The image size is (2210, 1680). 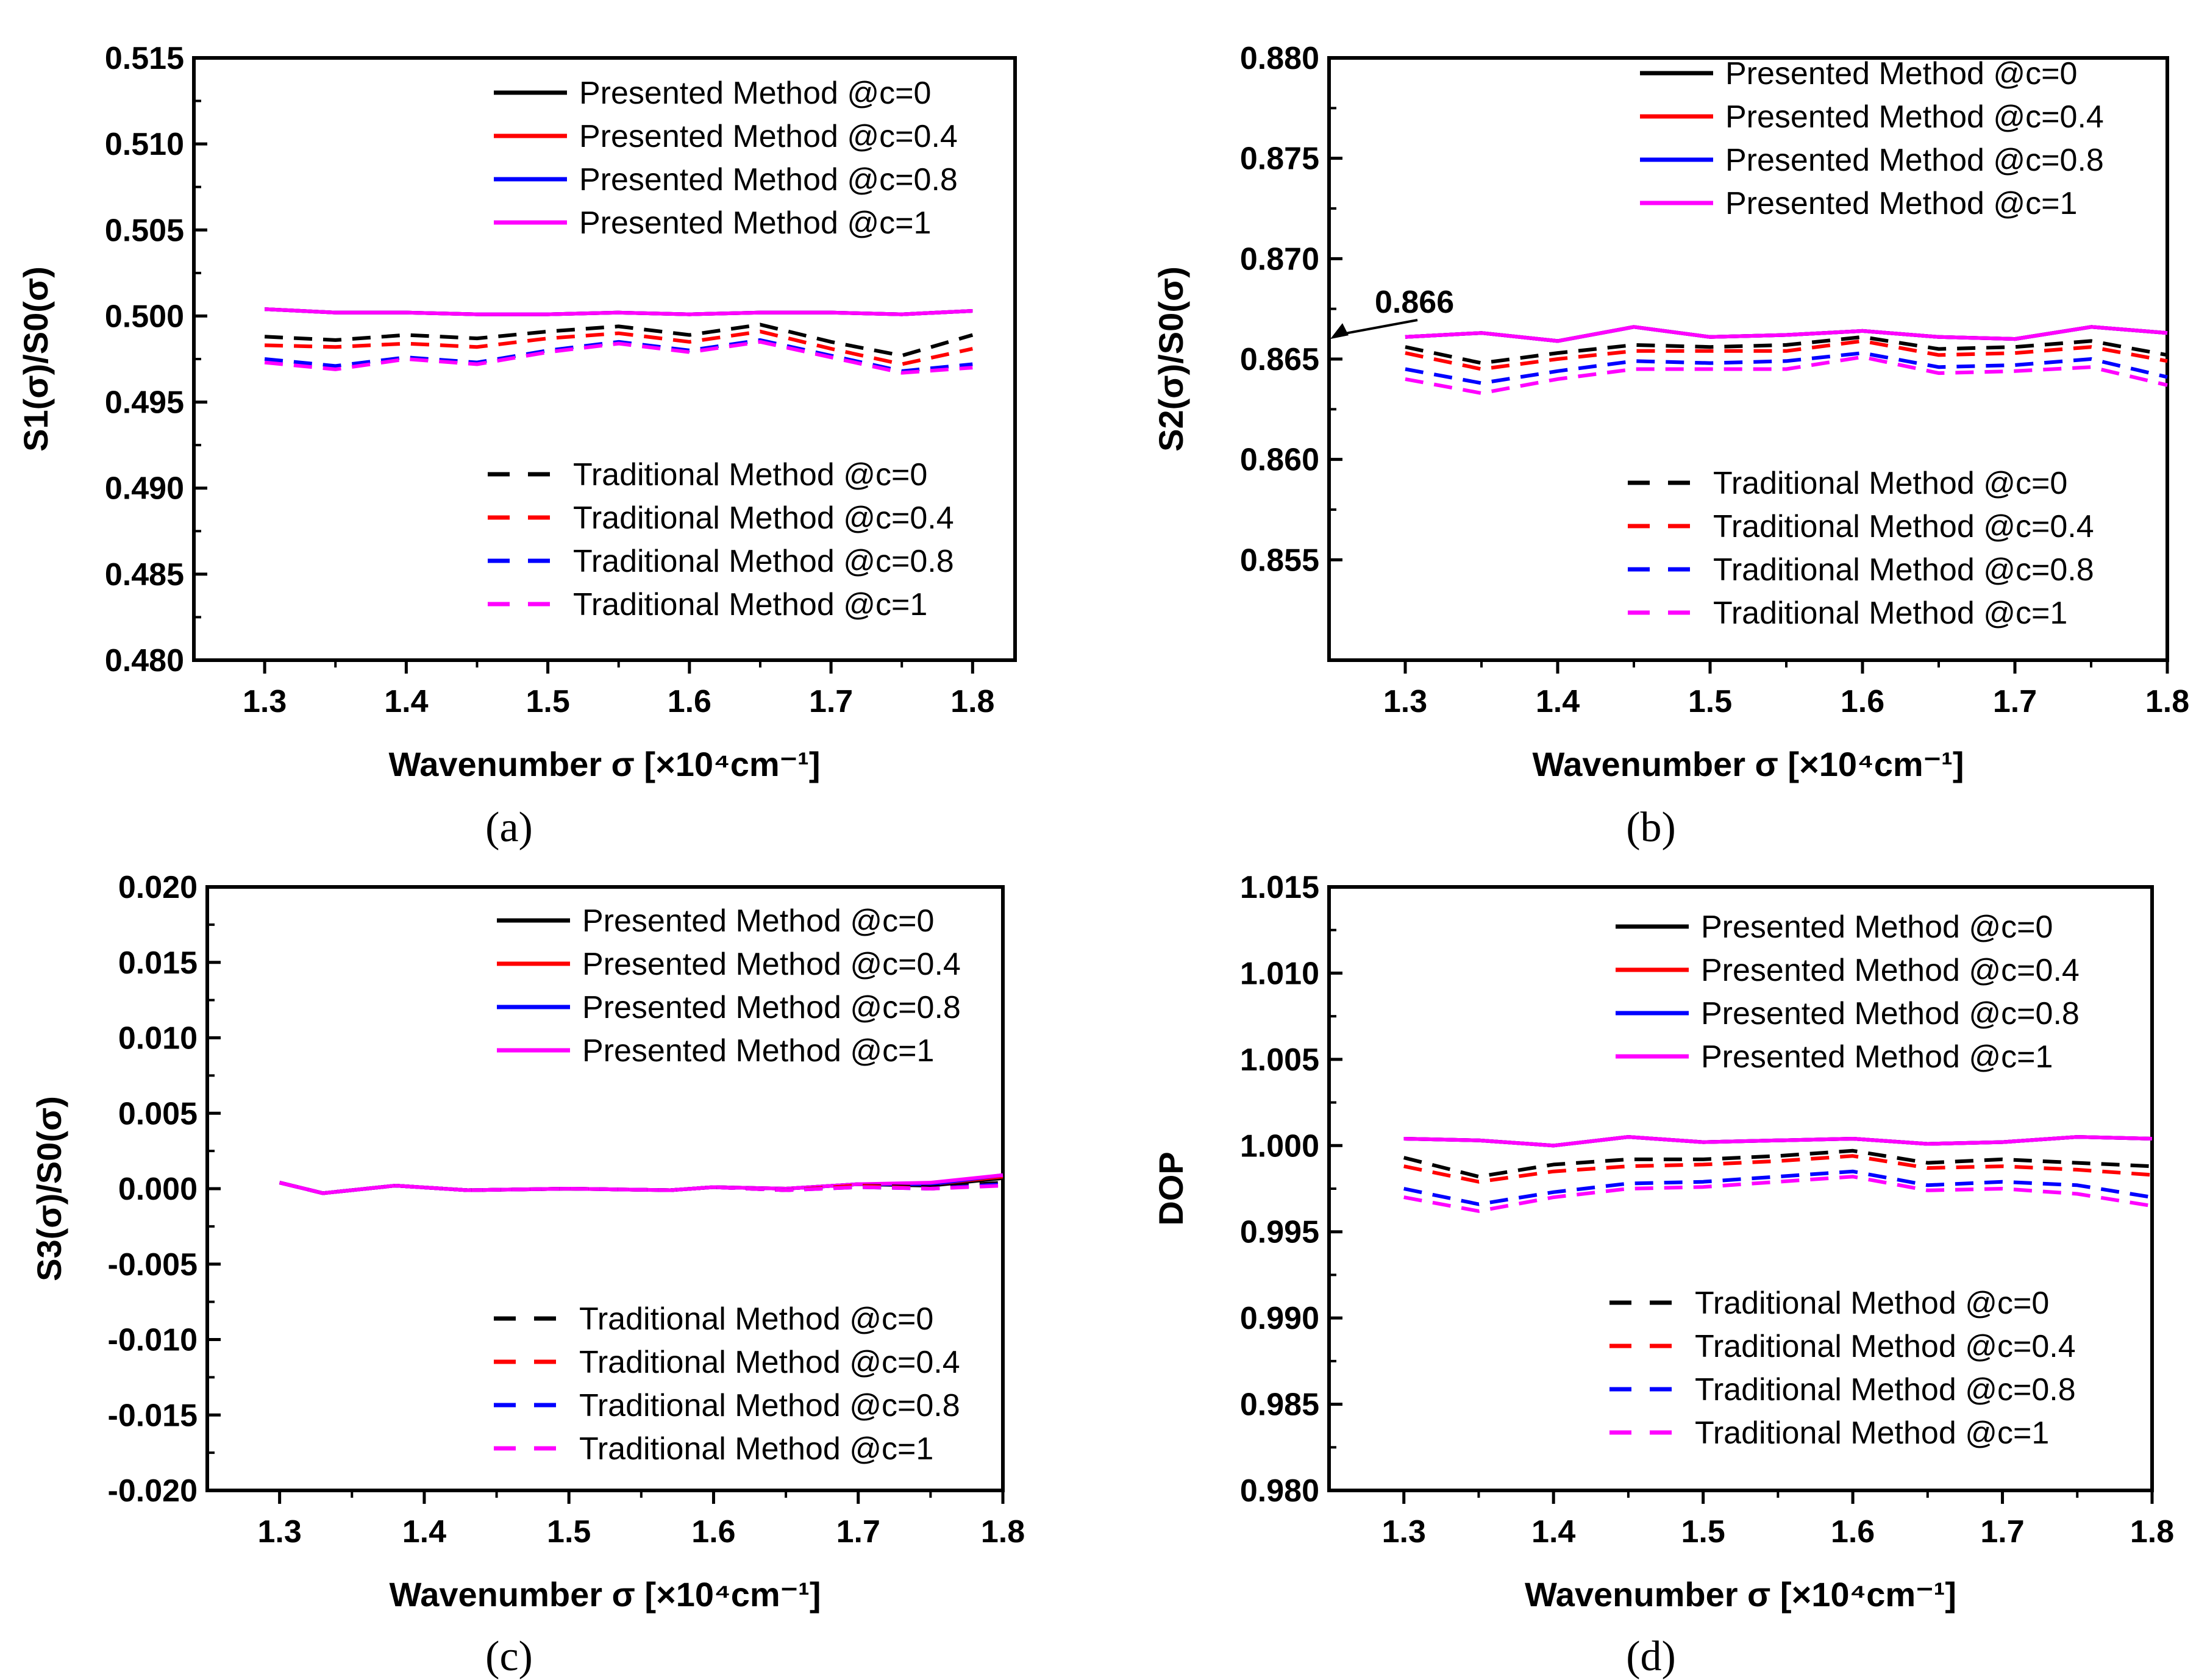 What do you see at coordinates (158, 1189) in the screenshot?
I see `y-tick-label: 0.000` at bounding box center [158, 1189].